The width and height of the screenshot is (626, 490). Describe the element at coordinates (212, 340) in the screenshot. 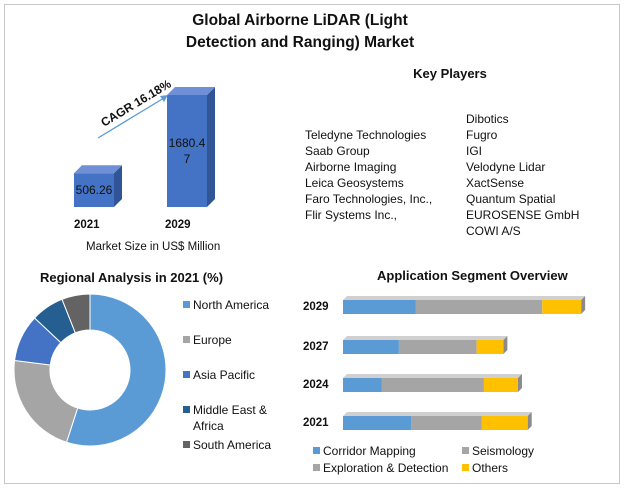

I see `regional-legend-label-1: Europe` at that location.